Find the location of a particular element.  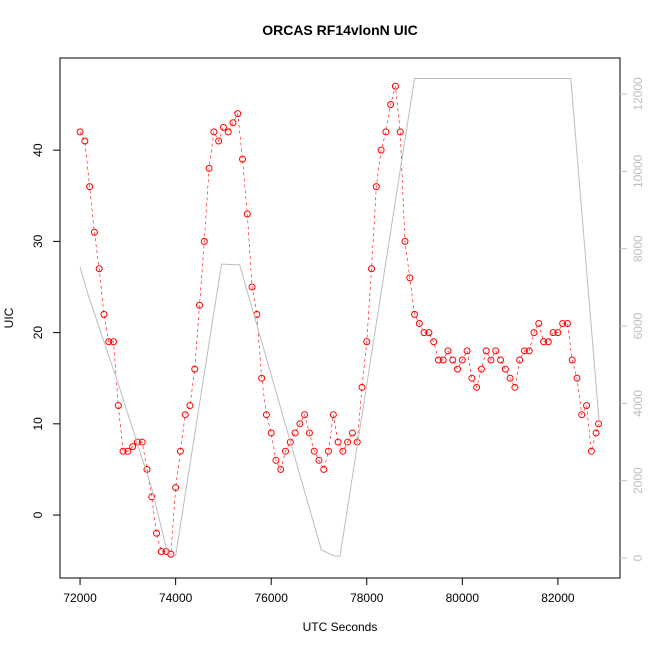

y-tick-label: 10 is located at coordinates (38, 424).